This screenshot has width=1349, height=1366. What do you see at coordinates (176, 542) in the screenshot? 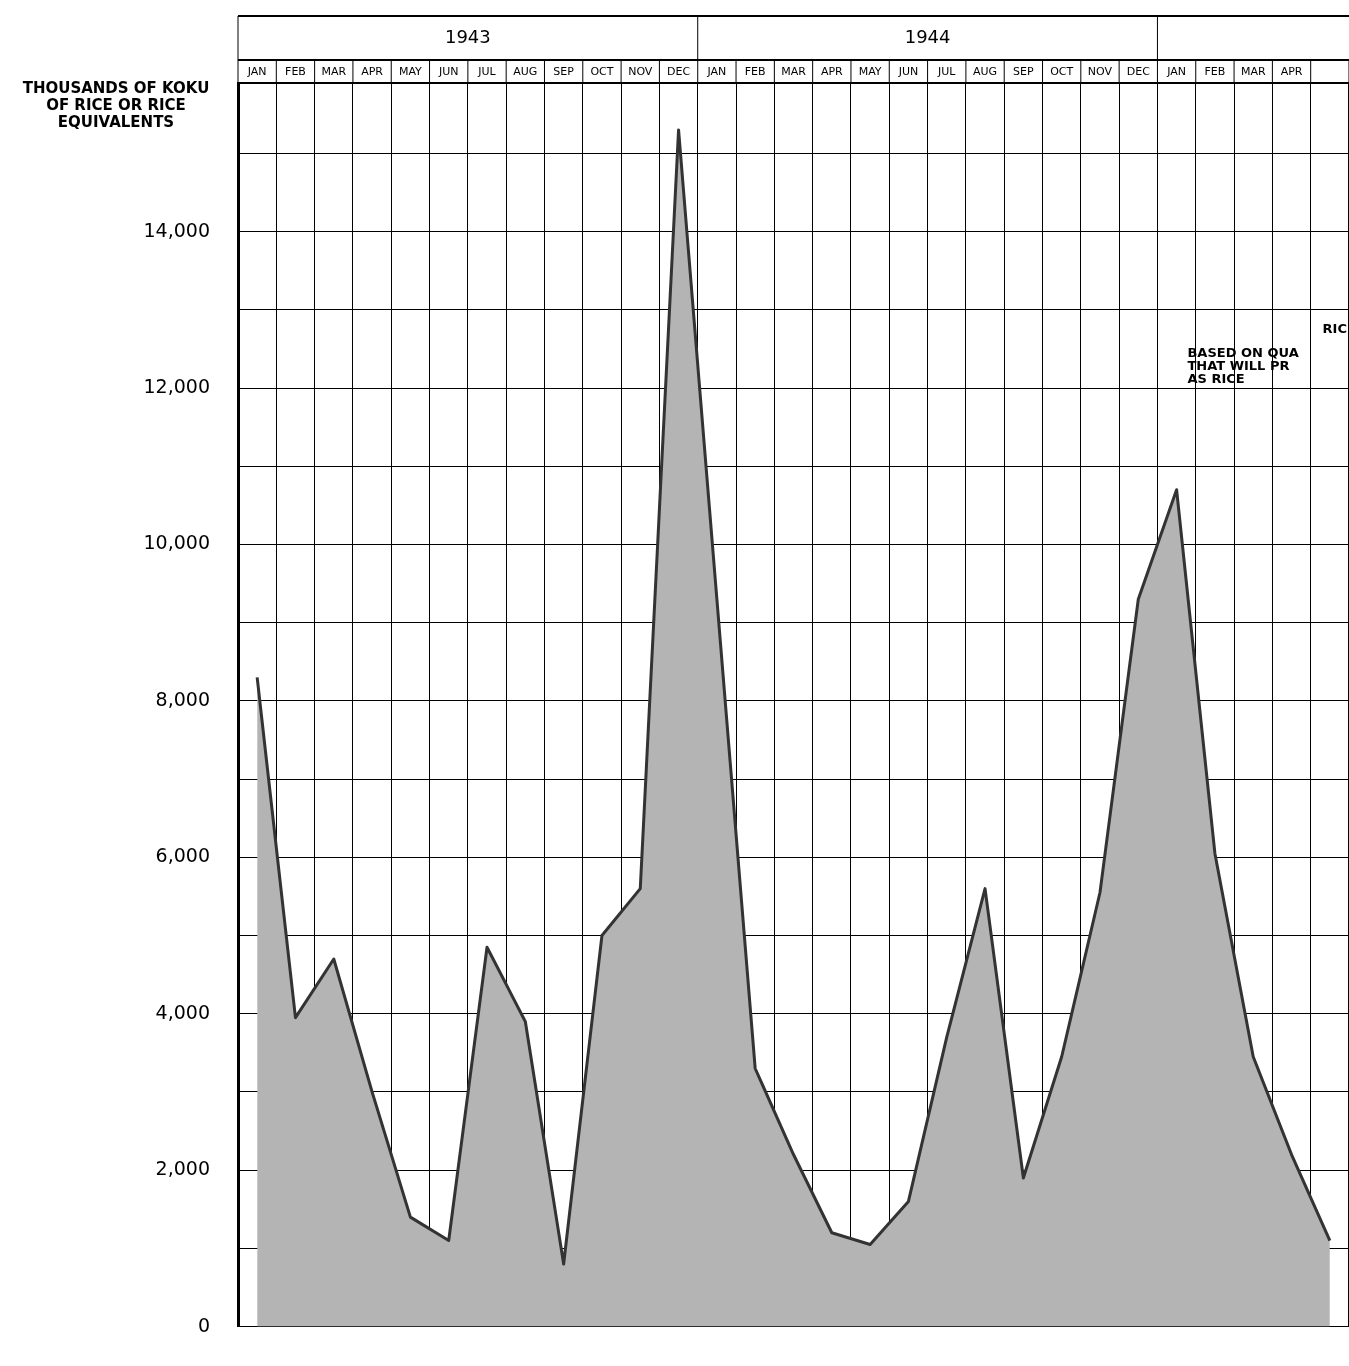
I see `y-tick-label: 10,000` at bounding box center [176, 542].